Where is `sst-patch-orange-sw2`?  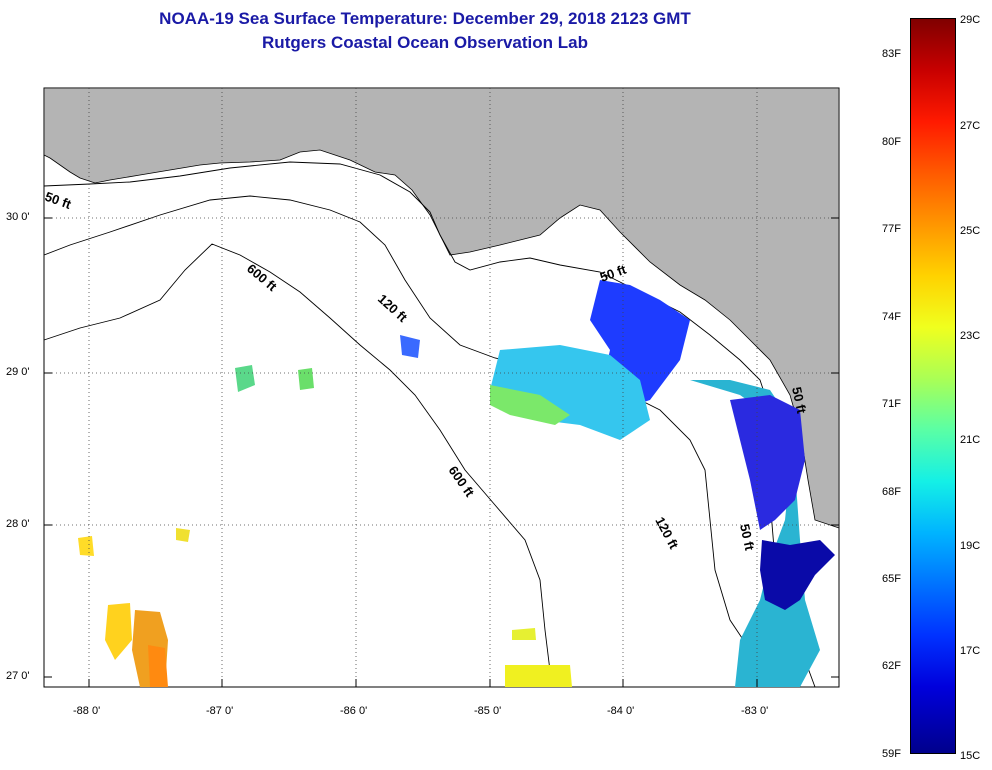
sst-patch-orange-sw2 is located at coordinates (158, 666).